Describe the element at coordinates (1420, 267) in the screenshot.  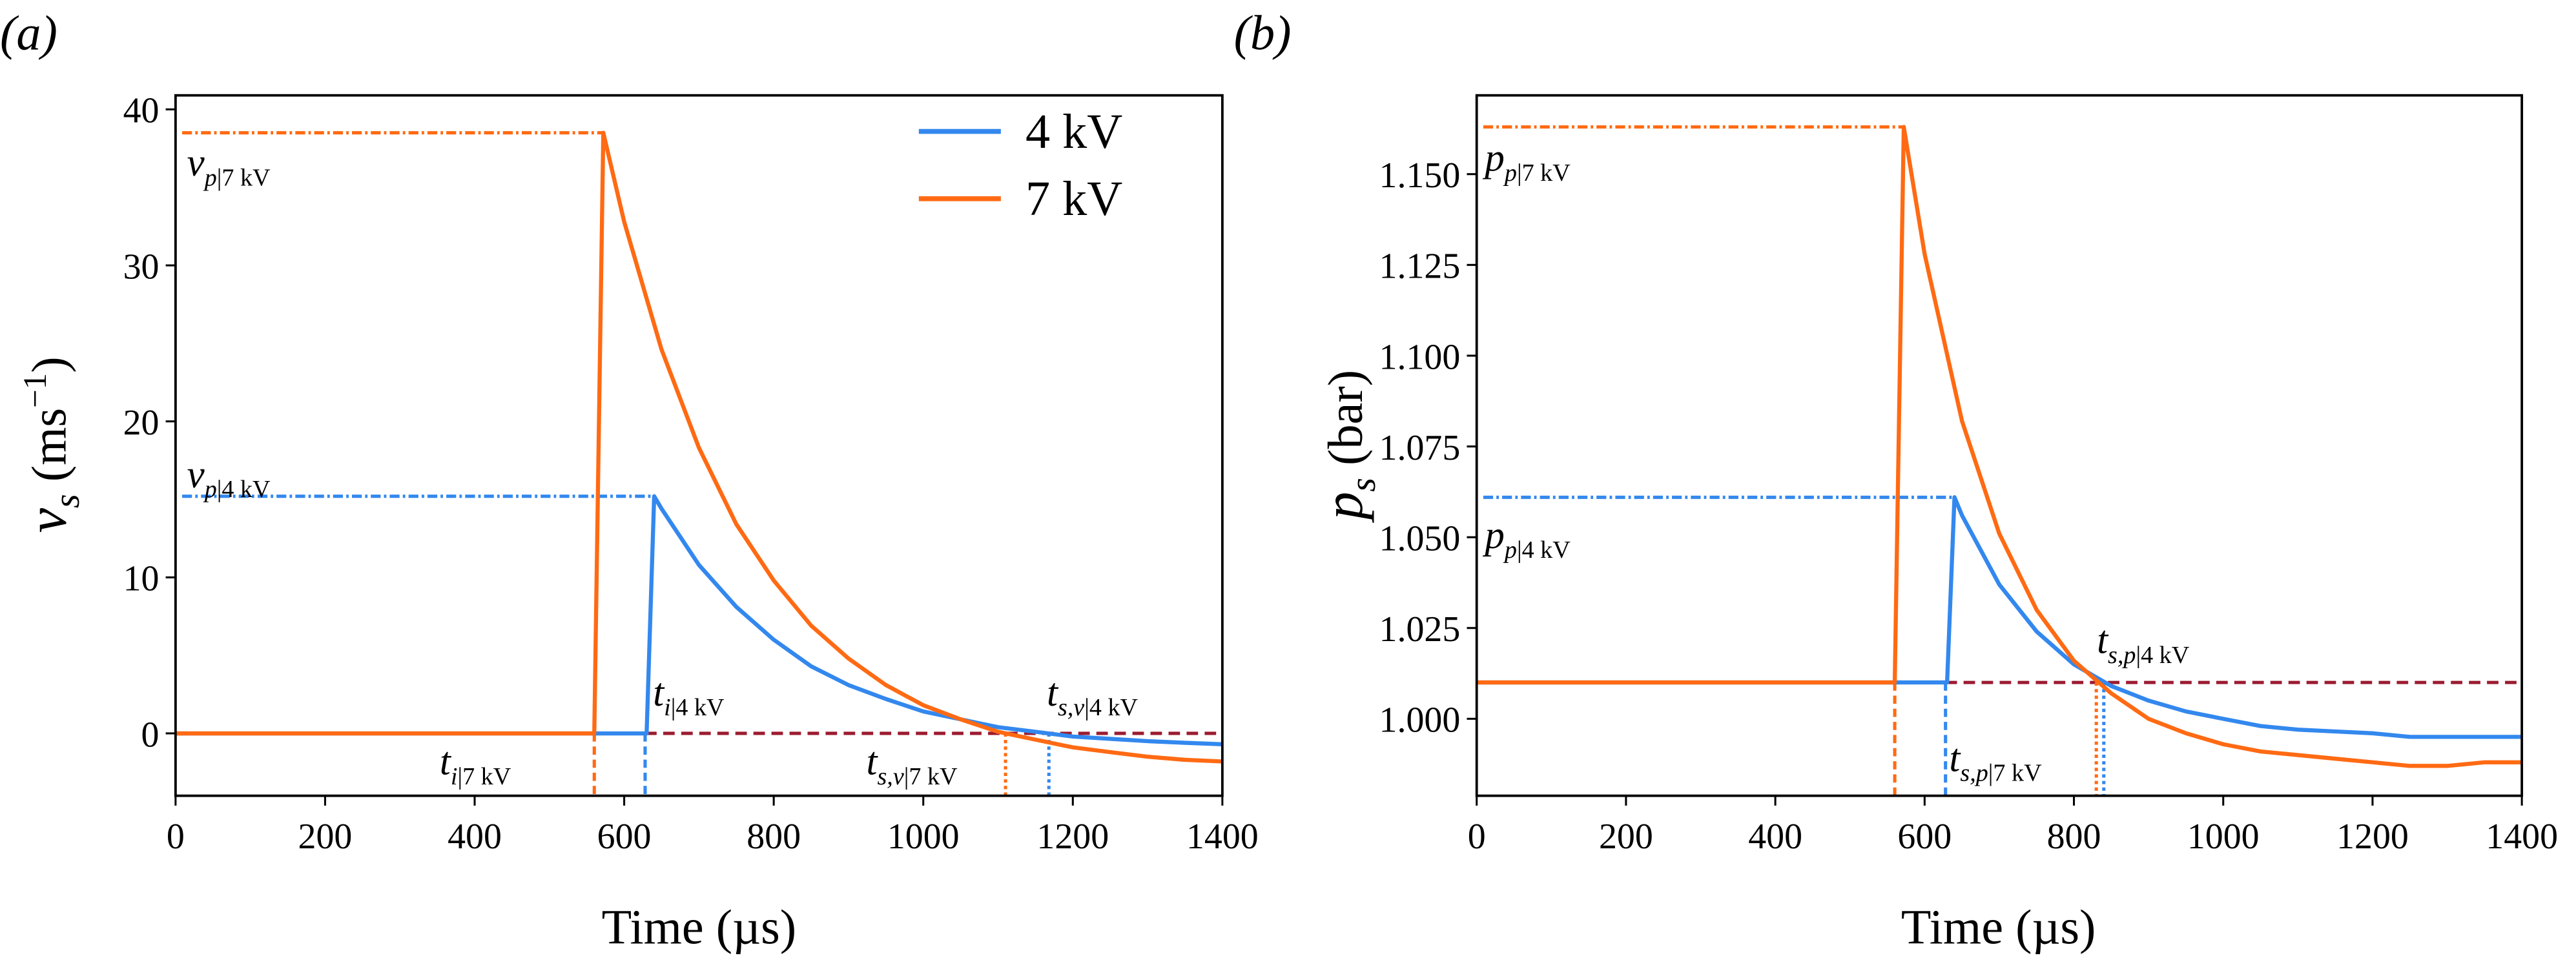
I see `panel-b-ytick-label: 1.125` at that location.